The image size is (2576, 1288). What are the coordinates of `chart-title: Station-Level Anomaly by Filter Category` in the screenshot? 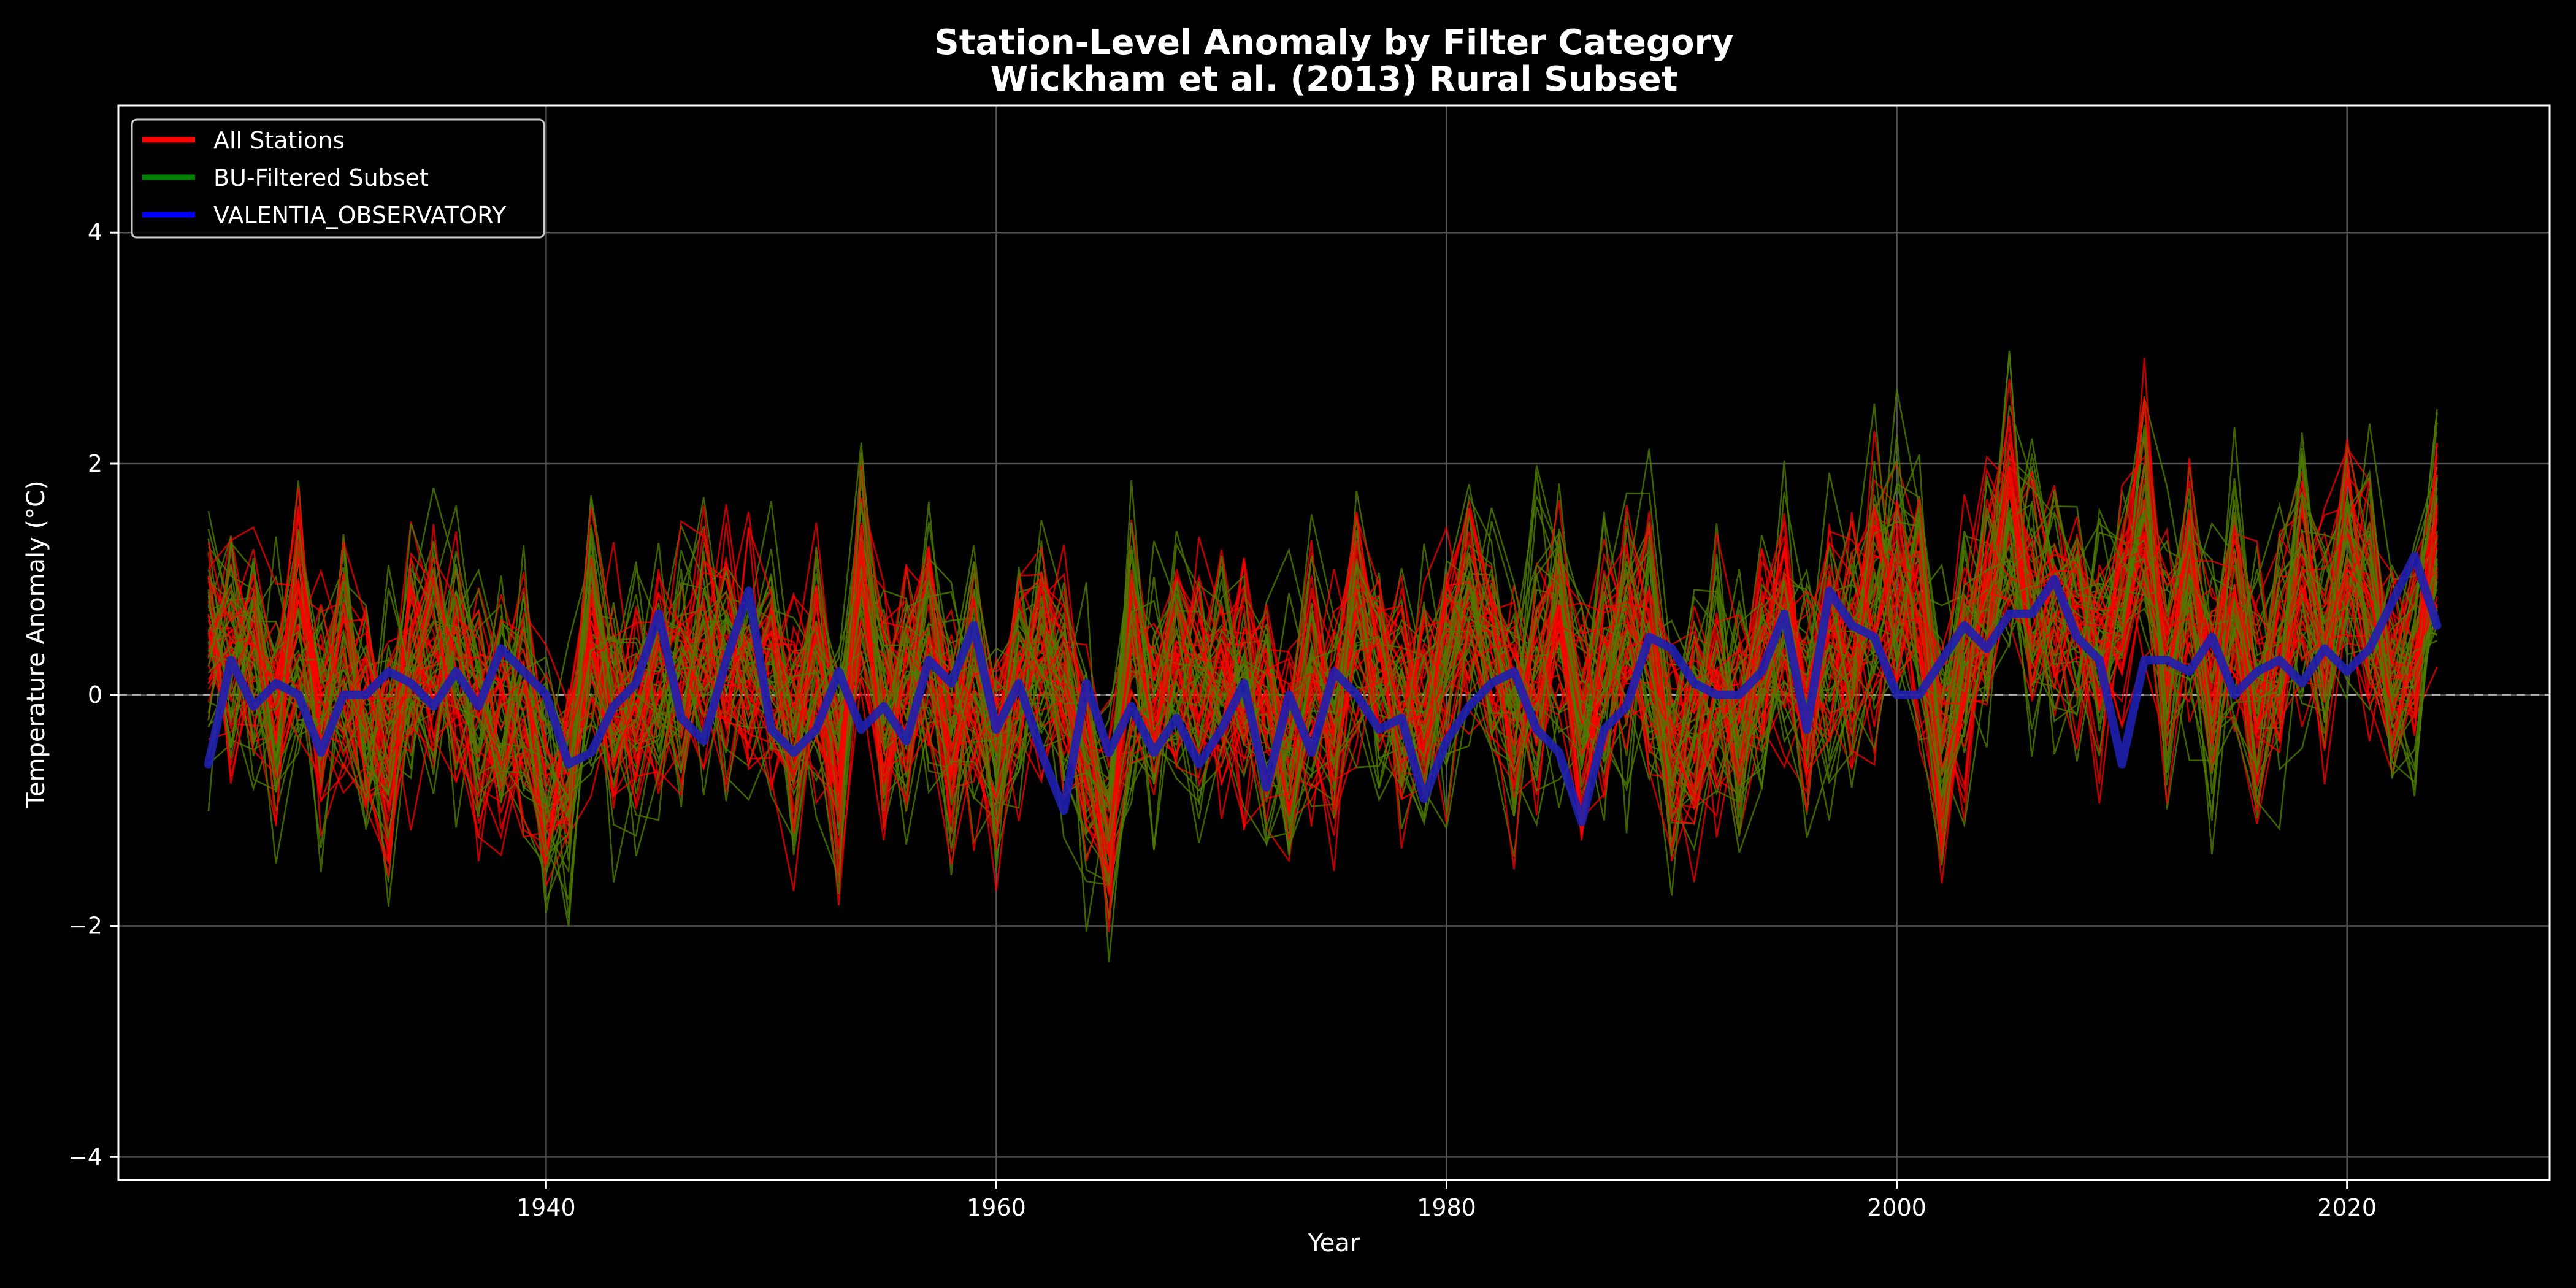 It's located at (1333, 43).